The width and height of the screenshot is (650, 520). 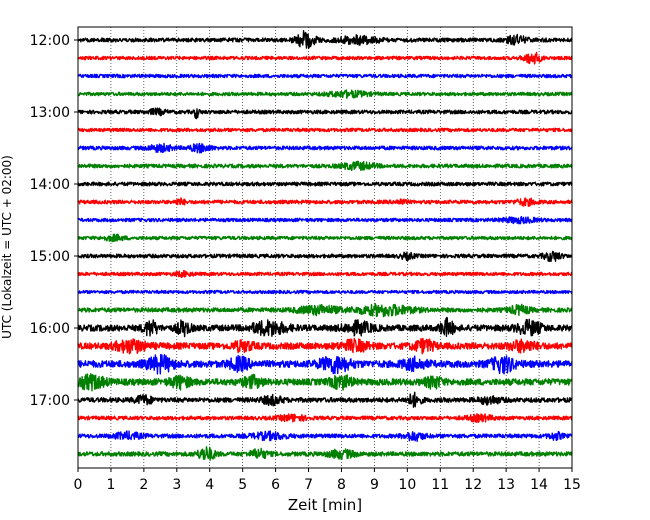 What do you see at coordinates (539, 485) in the screenshot?
I see `x-tick-label: 14` at bounding box center [539, 485].